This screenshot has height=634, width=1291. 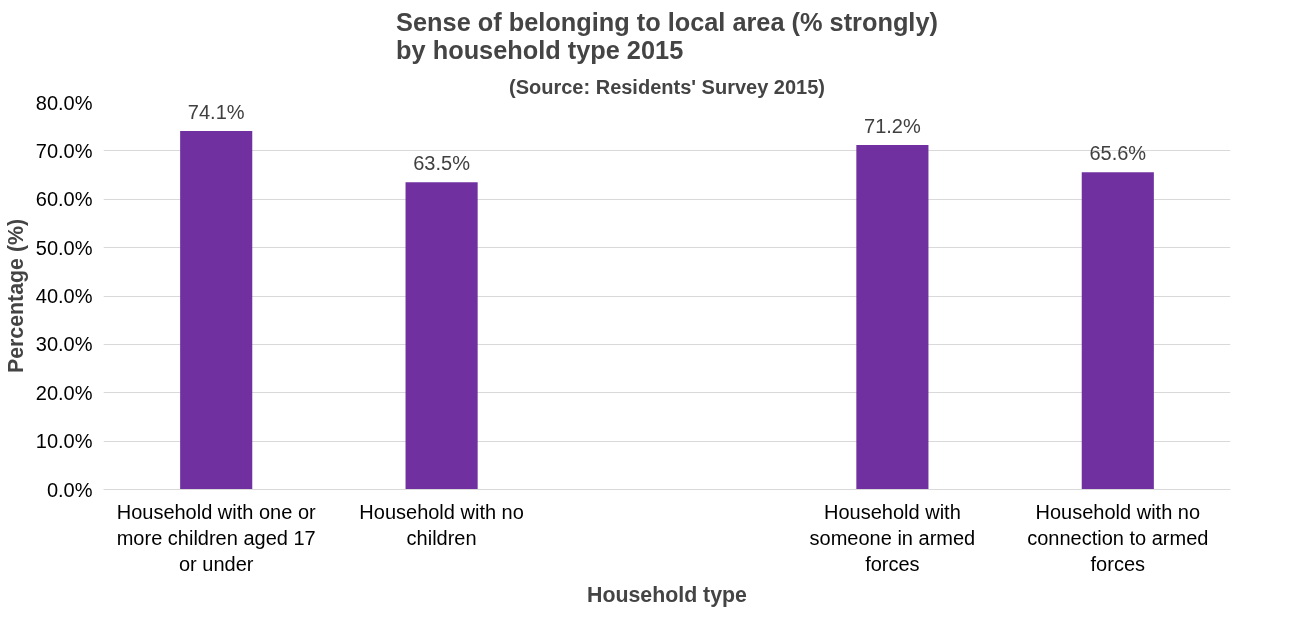 What do you see at coordinates (442, 163) in the screenshot?
I see `data-label: 63.5%` at bounding box center [442, 163].